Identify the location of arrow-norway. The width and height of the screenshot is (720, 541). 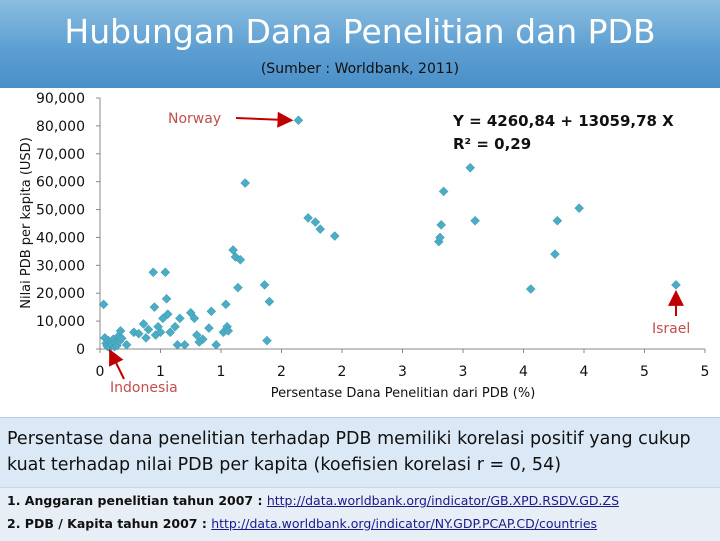
(263, 119).